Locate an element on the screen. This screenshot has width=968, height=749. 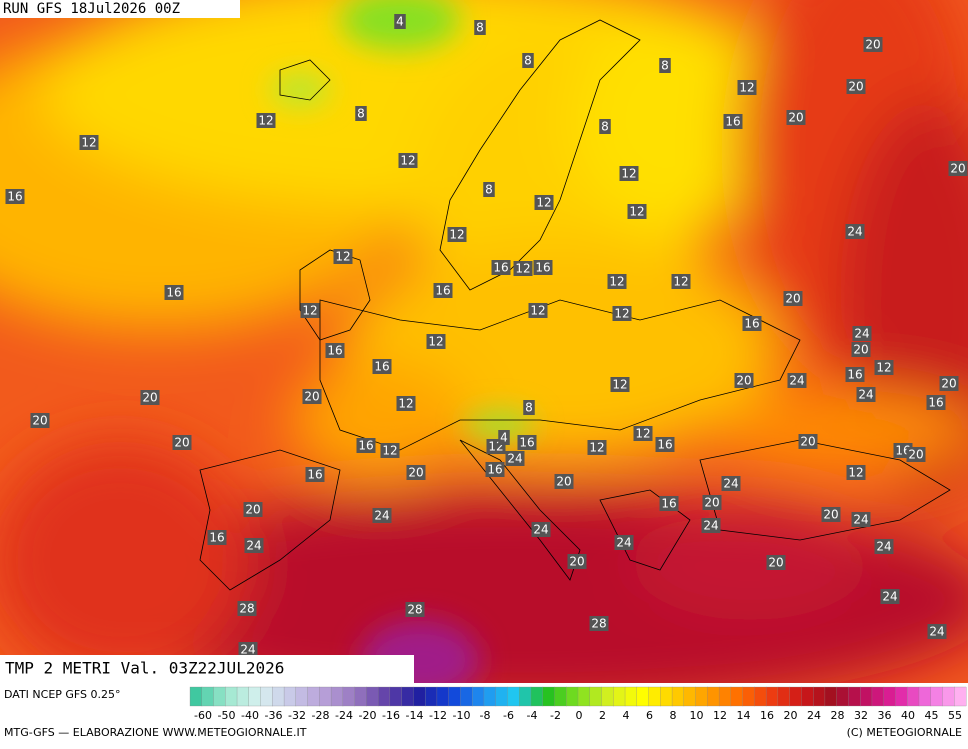
map-label: 28 is located at coordinates (246, 609).